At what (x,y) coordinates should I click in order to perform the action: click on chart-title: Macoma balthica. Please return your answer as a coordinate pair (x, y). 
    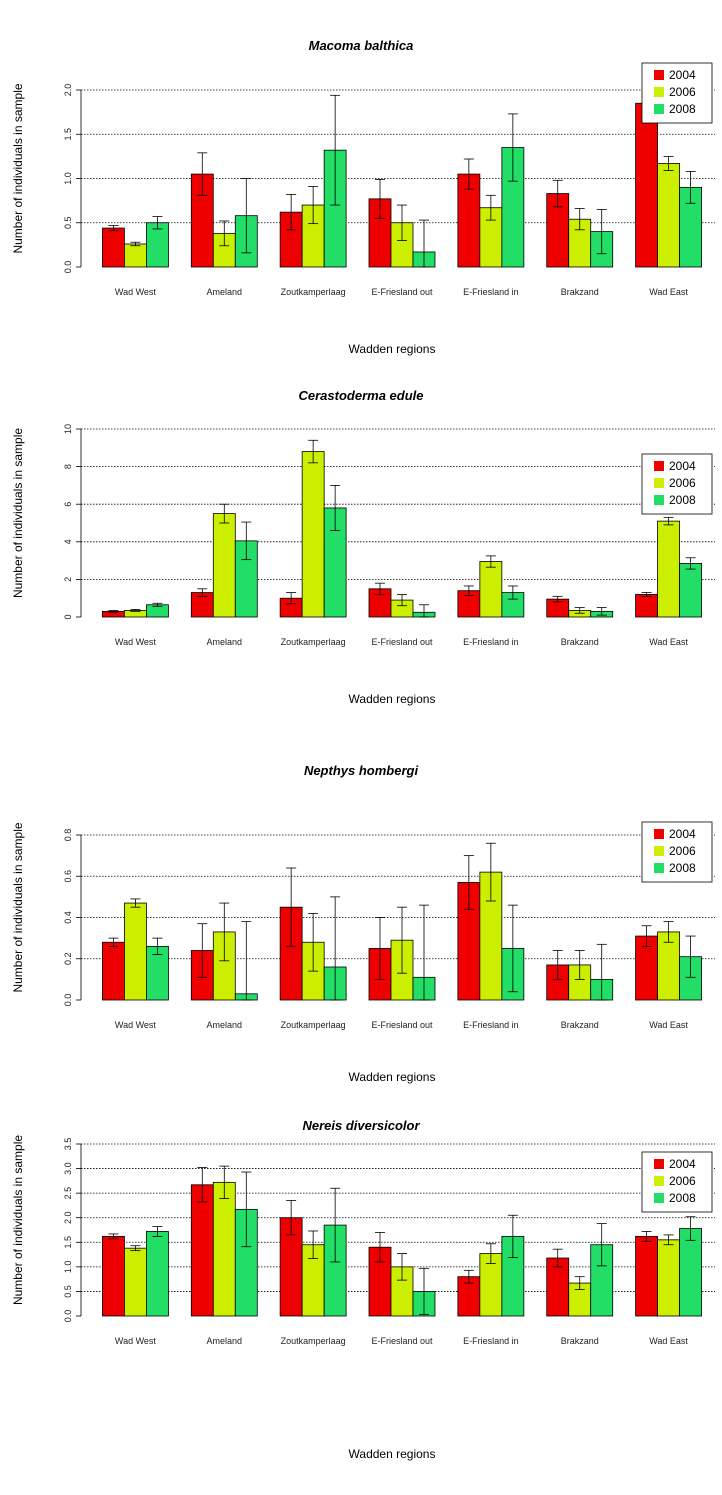
    Looking at the image, I should click on (361, 45).